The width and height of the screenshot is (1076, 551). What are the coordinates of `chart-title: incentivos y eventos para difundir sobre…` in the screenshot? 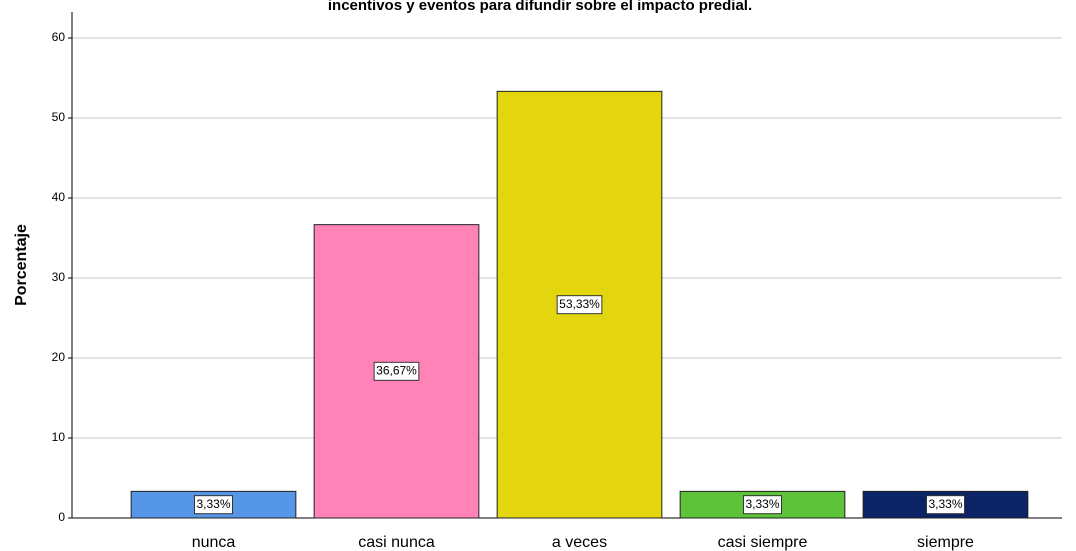 It's located at (540, 7).